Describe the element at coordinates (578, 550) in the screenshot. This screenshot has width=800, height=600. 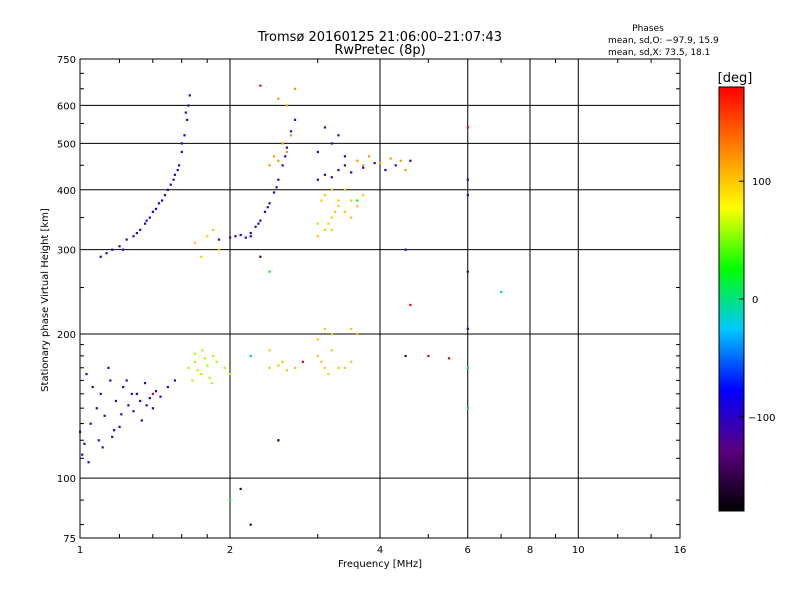
I see `x-tick-label: 10` at that location.